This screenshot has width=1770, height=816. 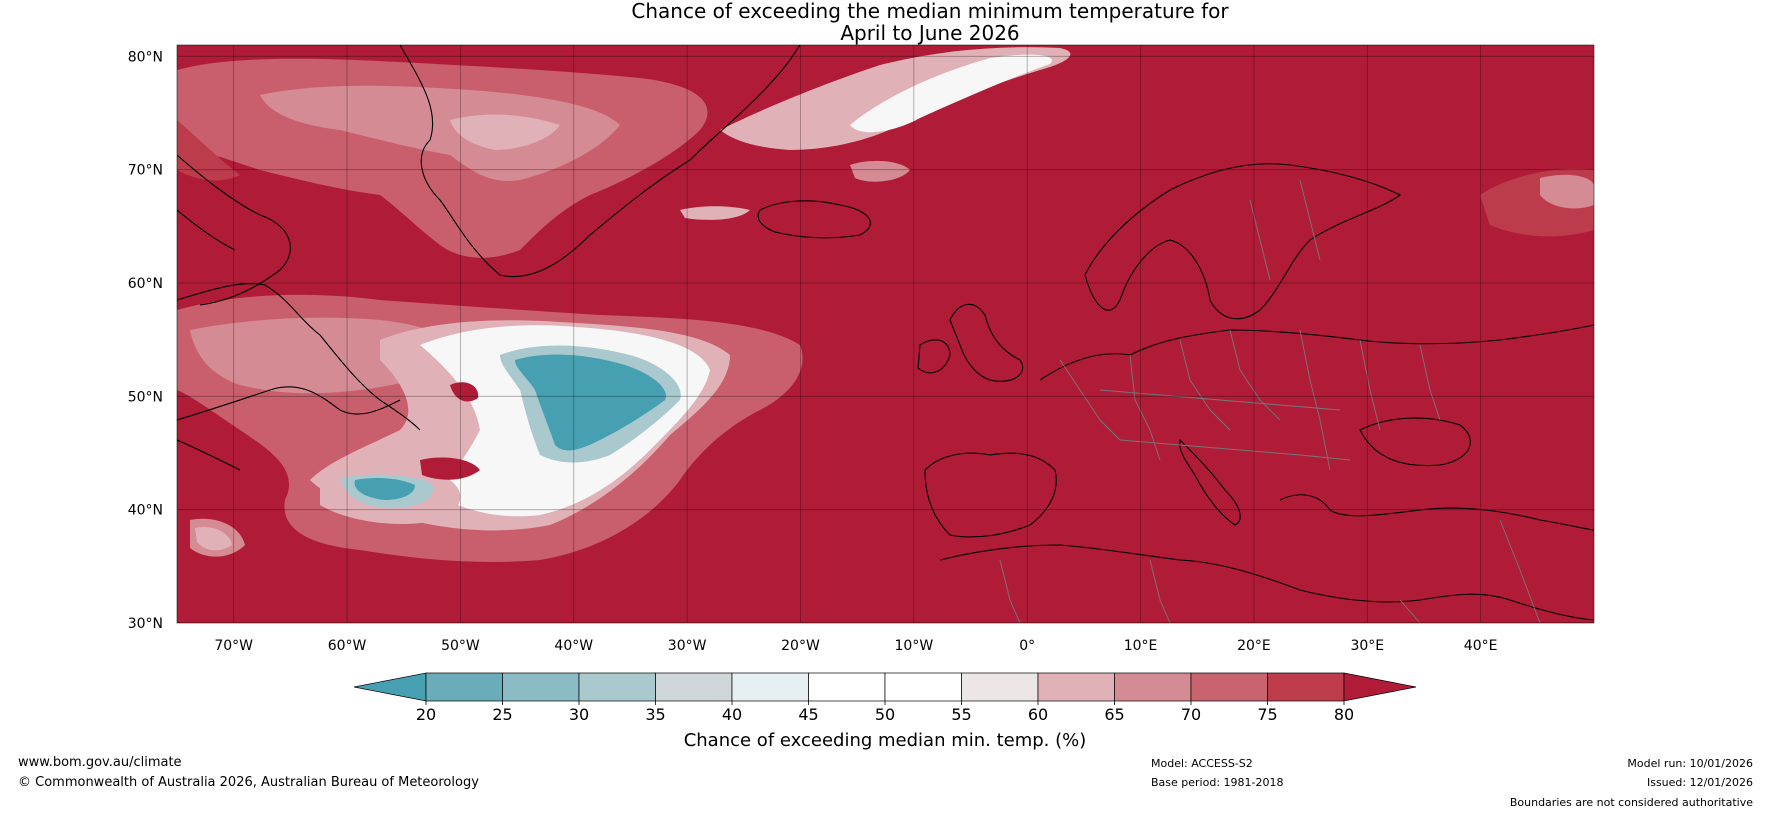 What do you see at coordinates (1191, 714) in the screenshot?
I see `colorbar-tick-label: 70` at bounding box center [1191, 714].